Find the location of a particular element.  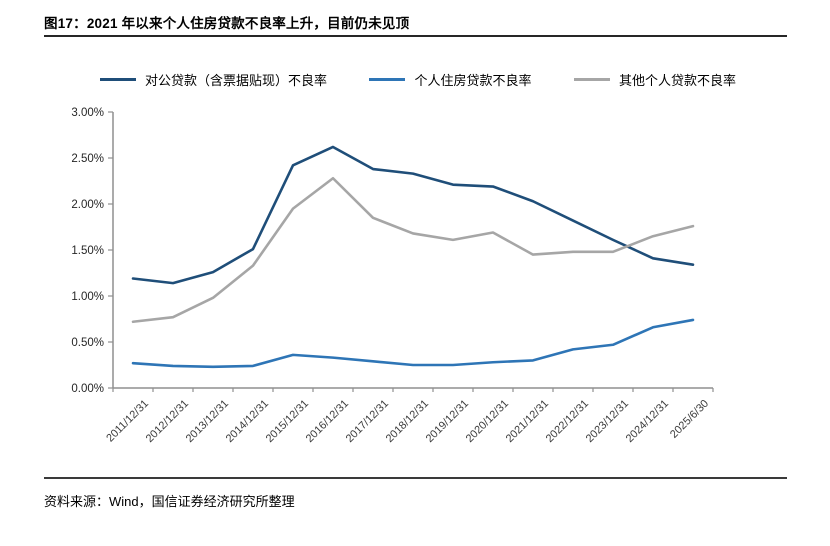

legend-line-swatch-corporate is located at coordinates (118, 79).